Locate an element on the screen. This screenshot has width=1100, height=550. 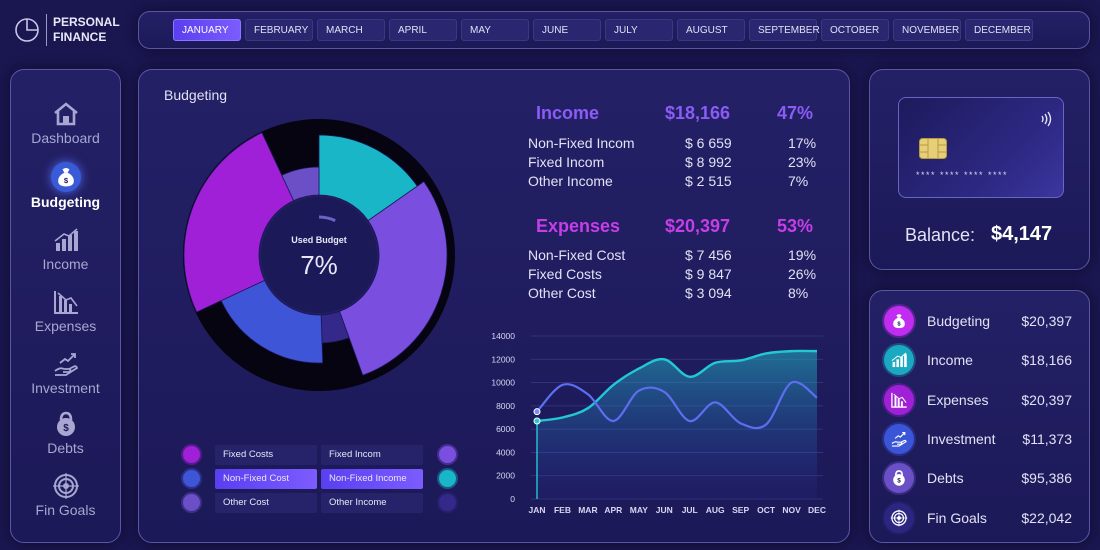
expenses-total: $20,397 is located at coordinates (698, 226).